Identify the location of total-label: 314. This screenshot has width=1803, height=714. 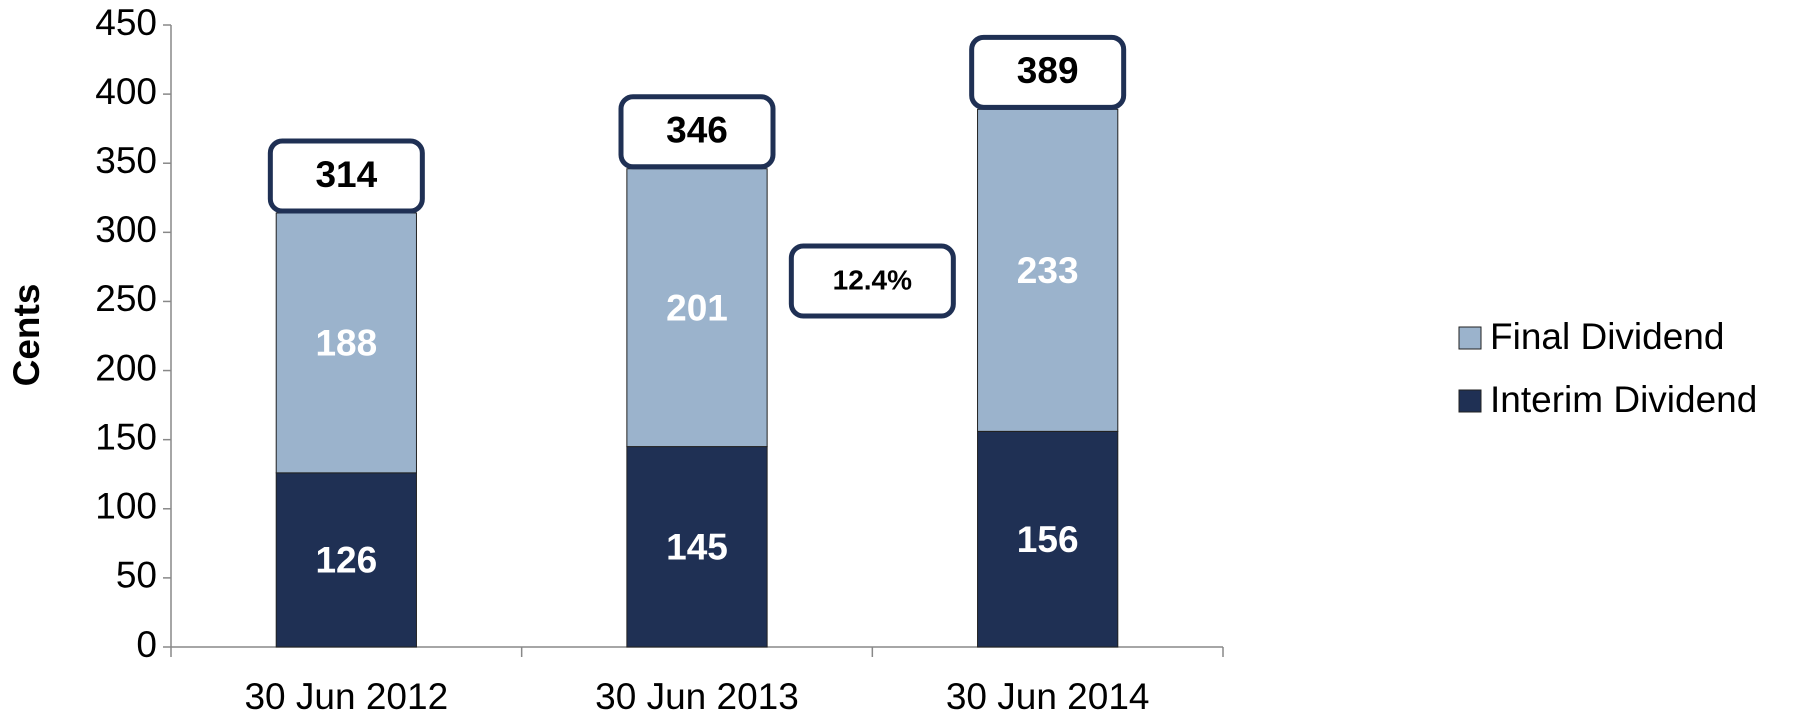
(346, 174).